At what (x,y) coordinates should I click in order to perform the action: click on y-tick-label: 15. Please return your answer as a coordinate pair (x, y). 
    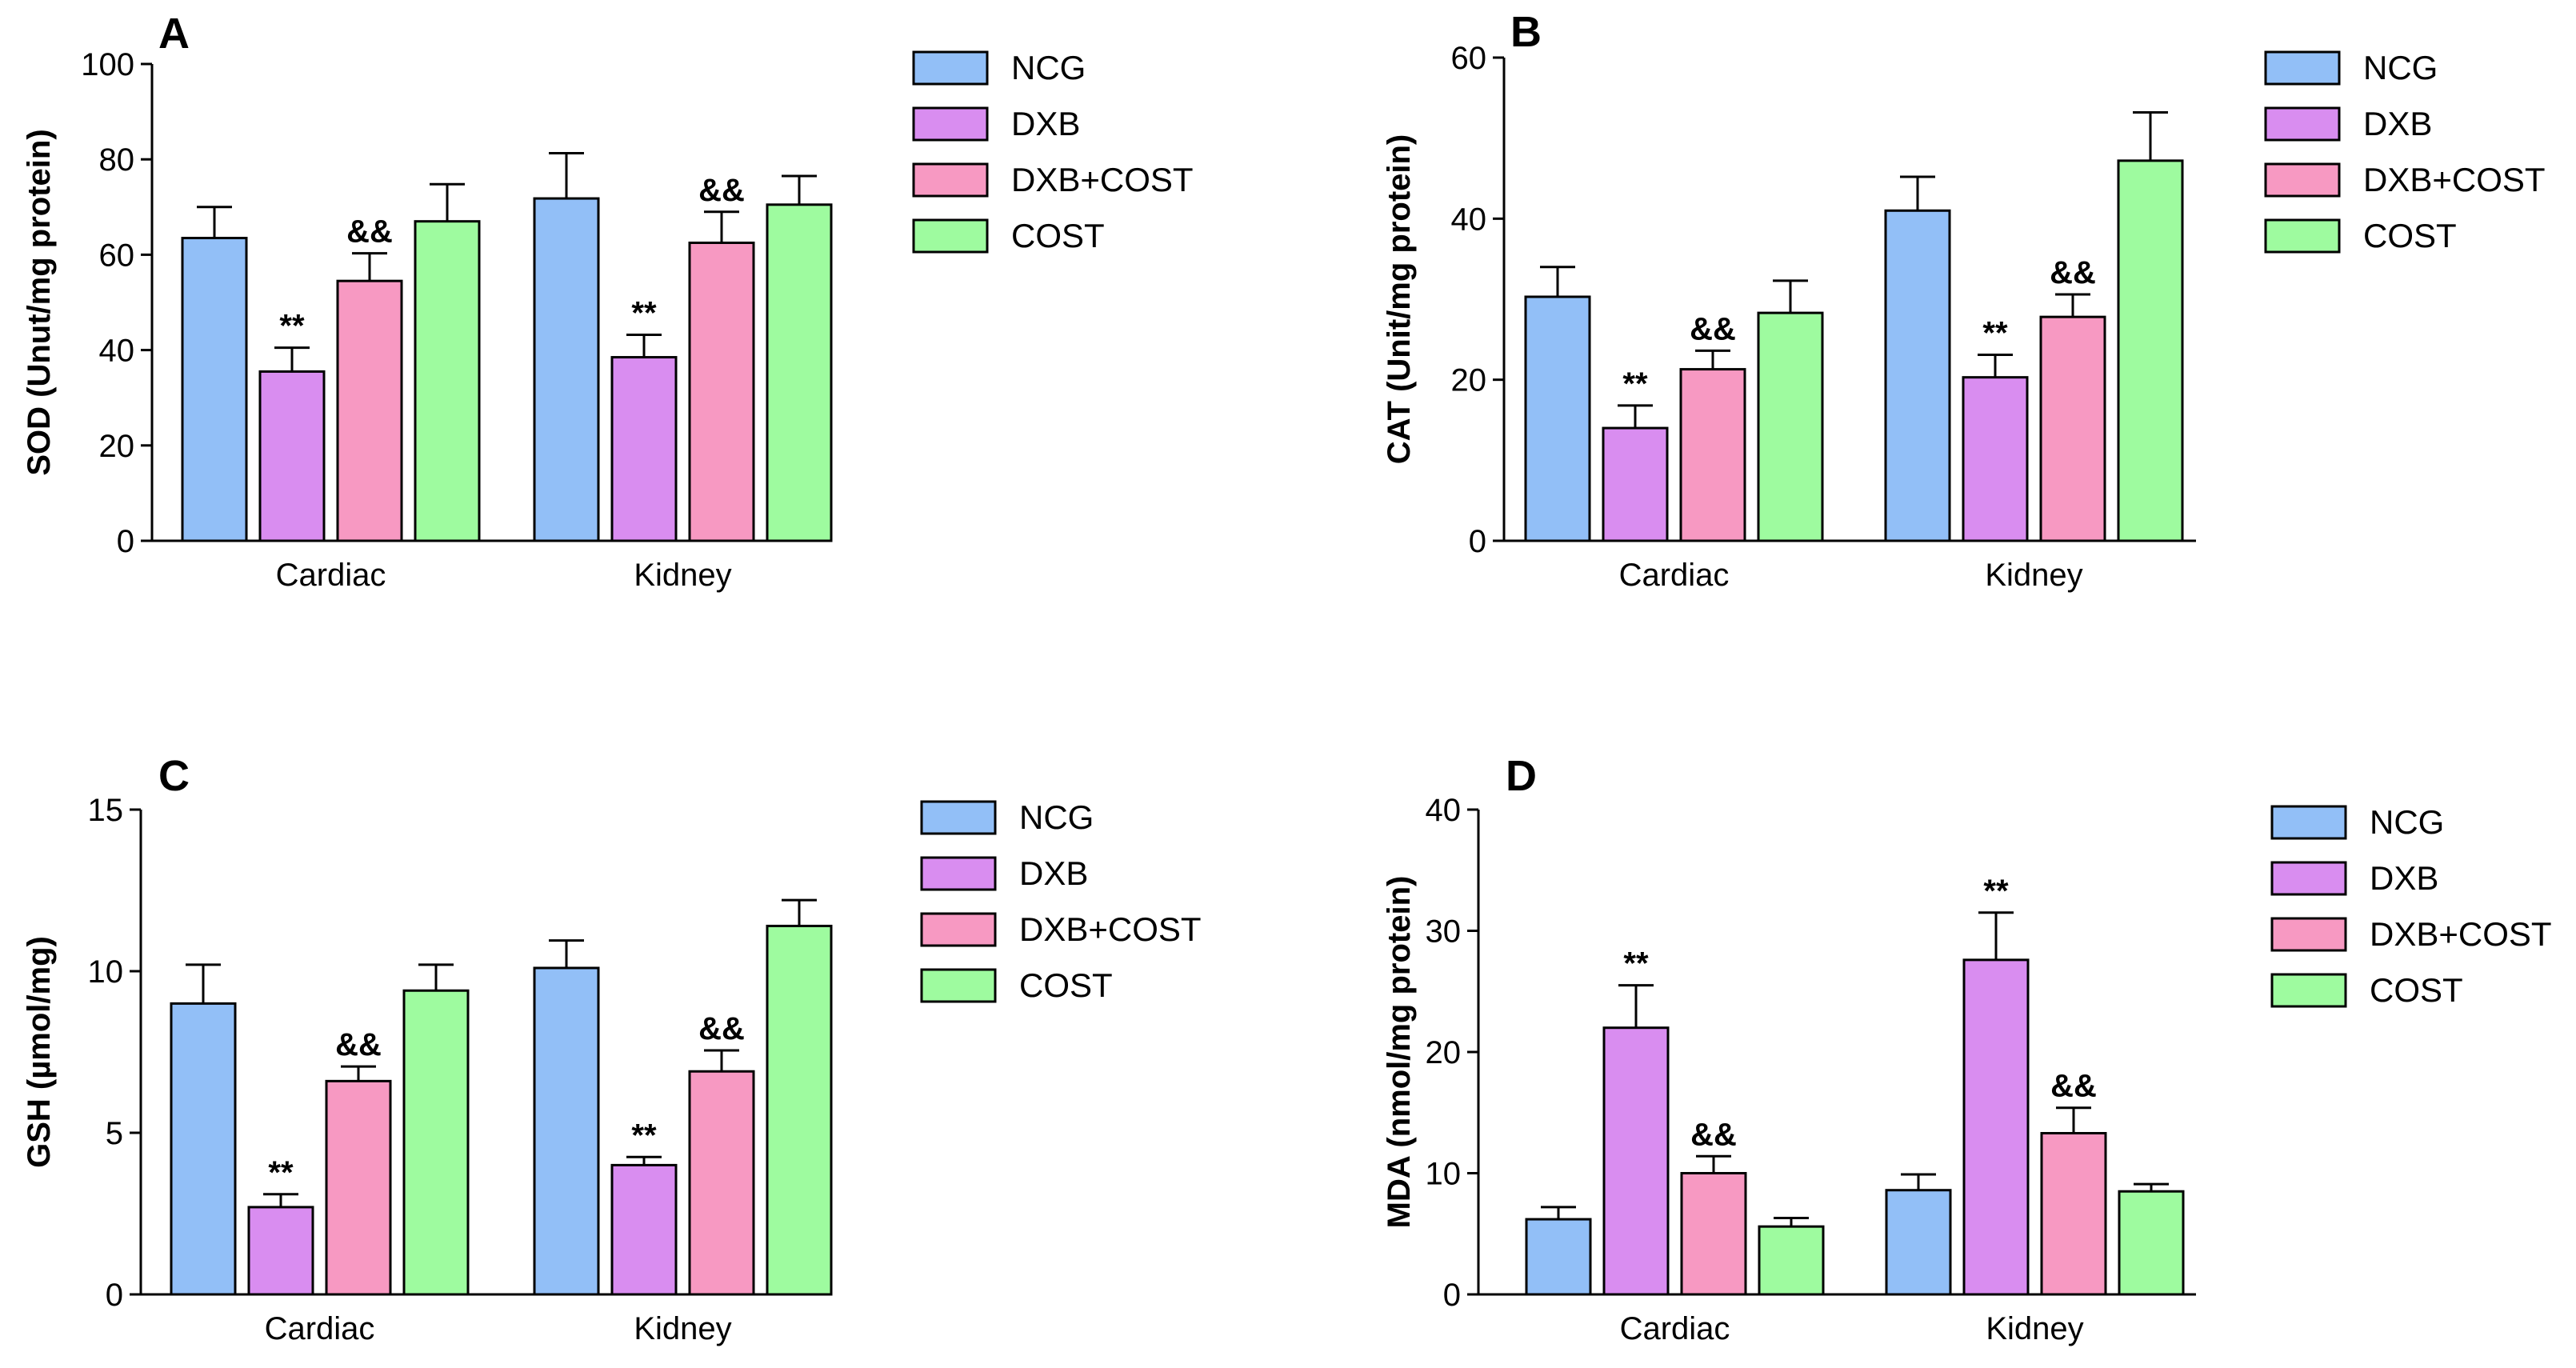
    Looking at the image, I should click on (106, 810).